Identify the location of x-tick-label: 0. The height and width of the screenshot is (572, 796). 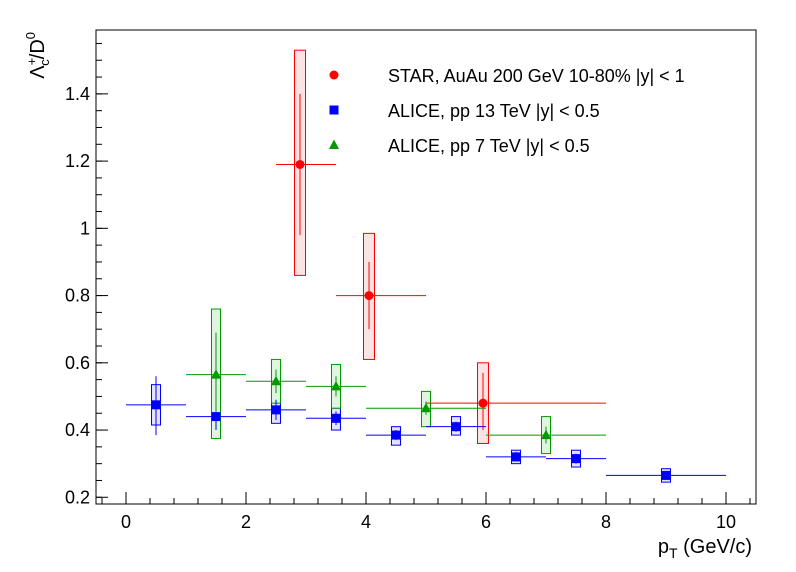
(126, 522).